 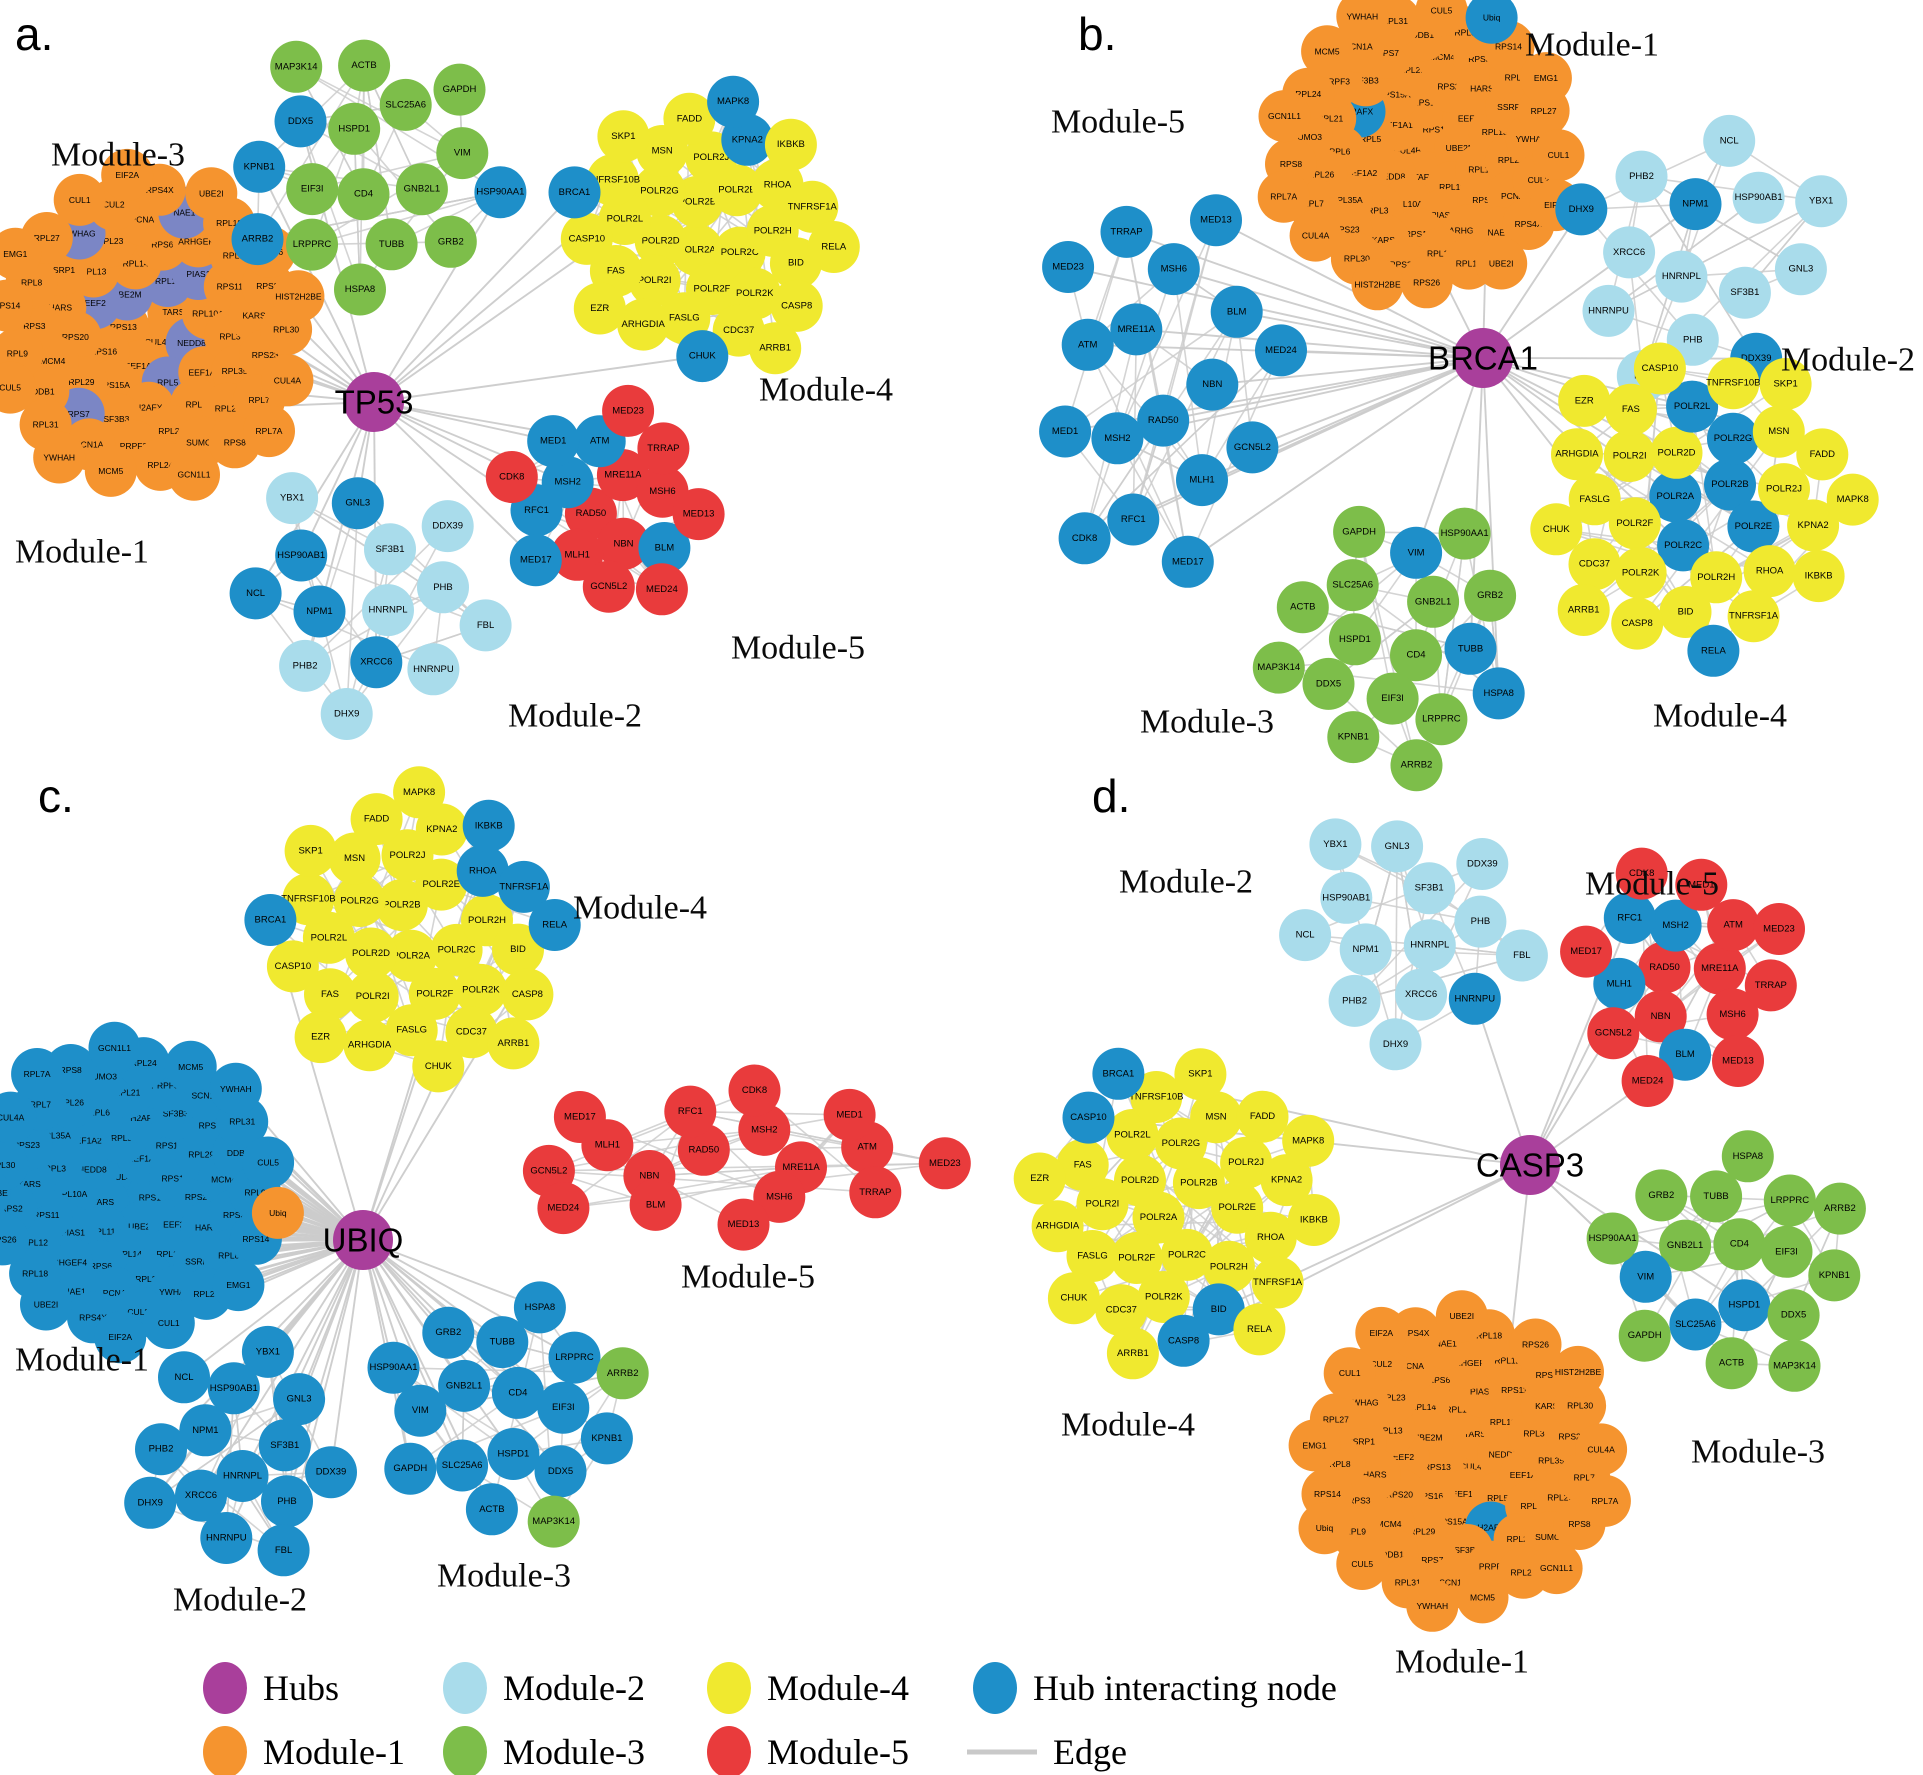 I want to click on node-MCM5: MCM5, so click(x=1482, y=1597).